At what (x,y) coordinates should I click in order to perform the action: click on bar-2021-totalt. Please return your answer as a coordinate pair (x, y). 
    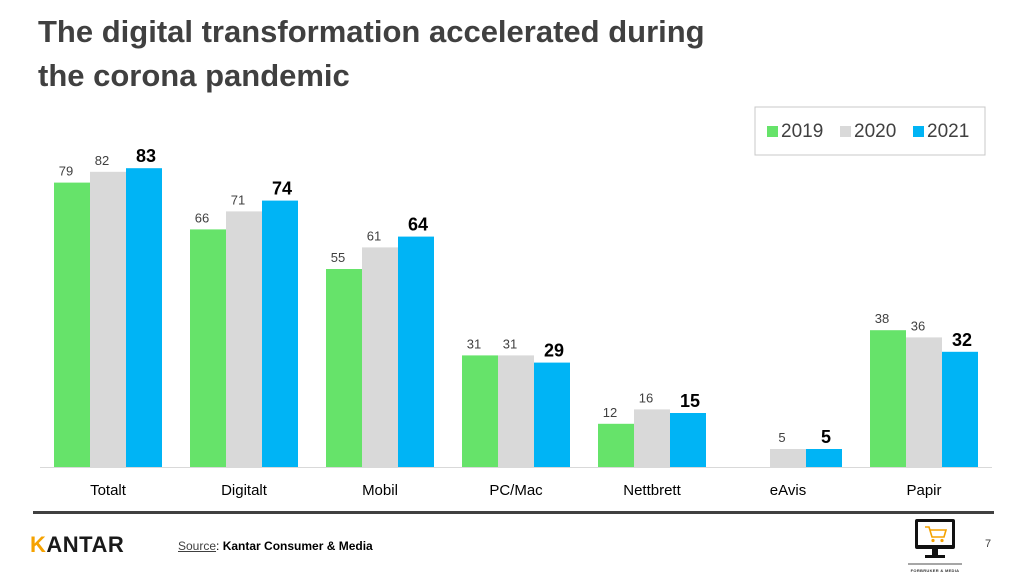
    Looking at the image, I should click on (144, 317).